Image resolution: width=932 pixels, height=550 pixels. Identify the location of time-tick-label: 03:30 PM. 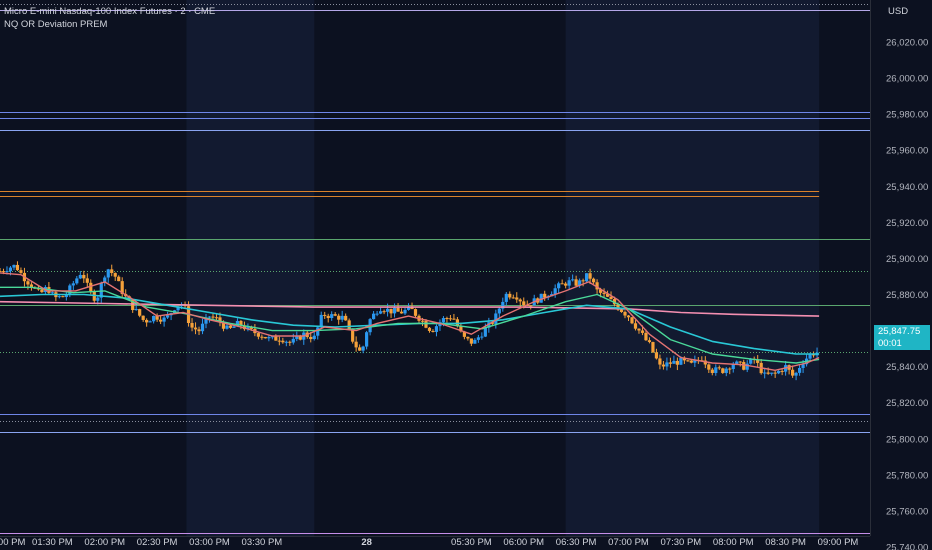
(262, 542).